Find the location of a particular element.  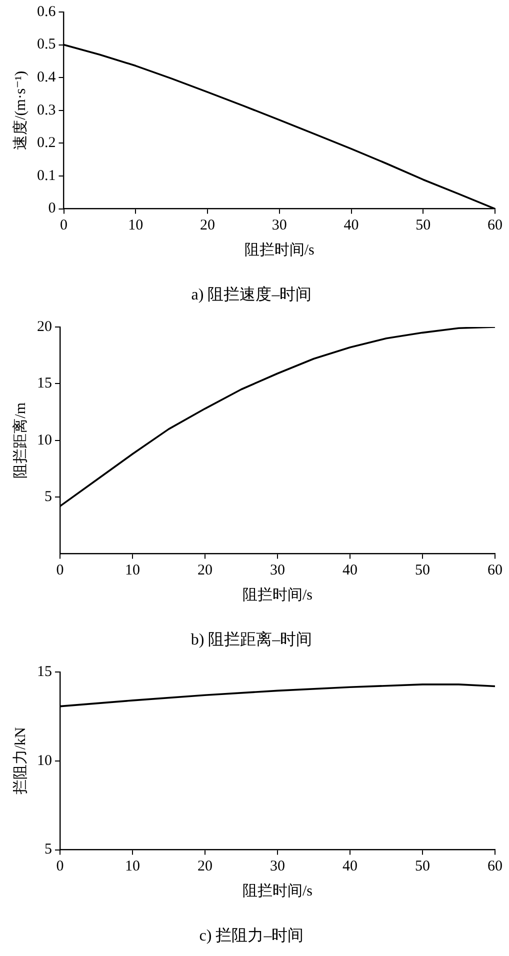

x-tick-label: 0 is located at coordinates (64, 226).